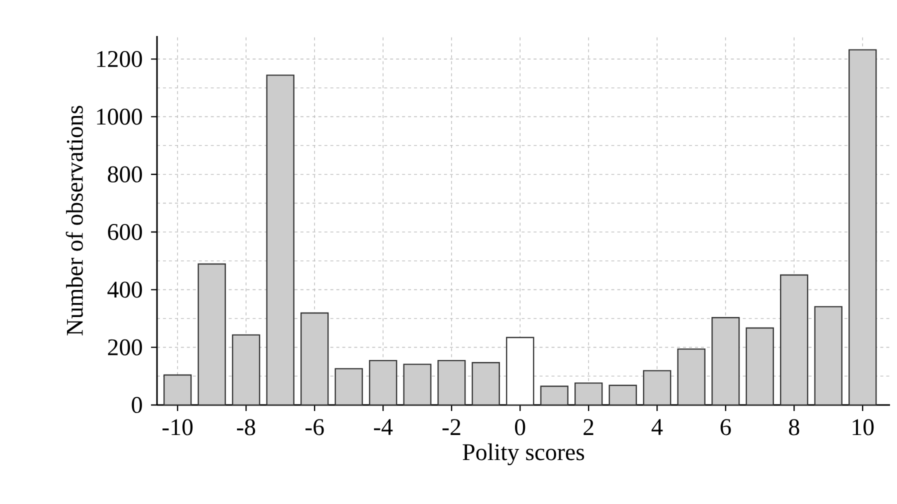  I want to click on y-tick-label: 800, so click(125, 174).